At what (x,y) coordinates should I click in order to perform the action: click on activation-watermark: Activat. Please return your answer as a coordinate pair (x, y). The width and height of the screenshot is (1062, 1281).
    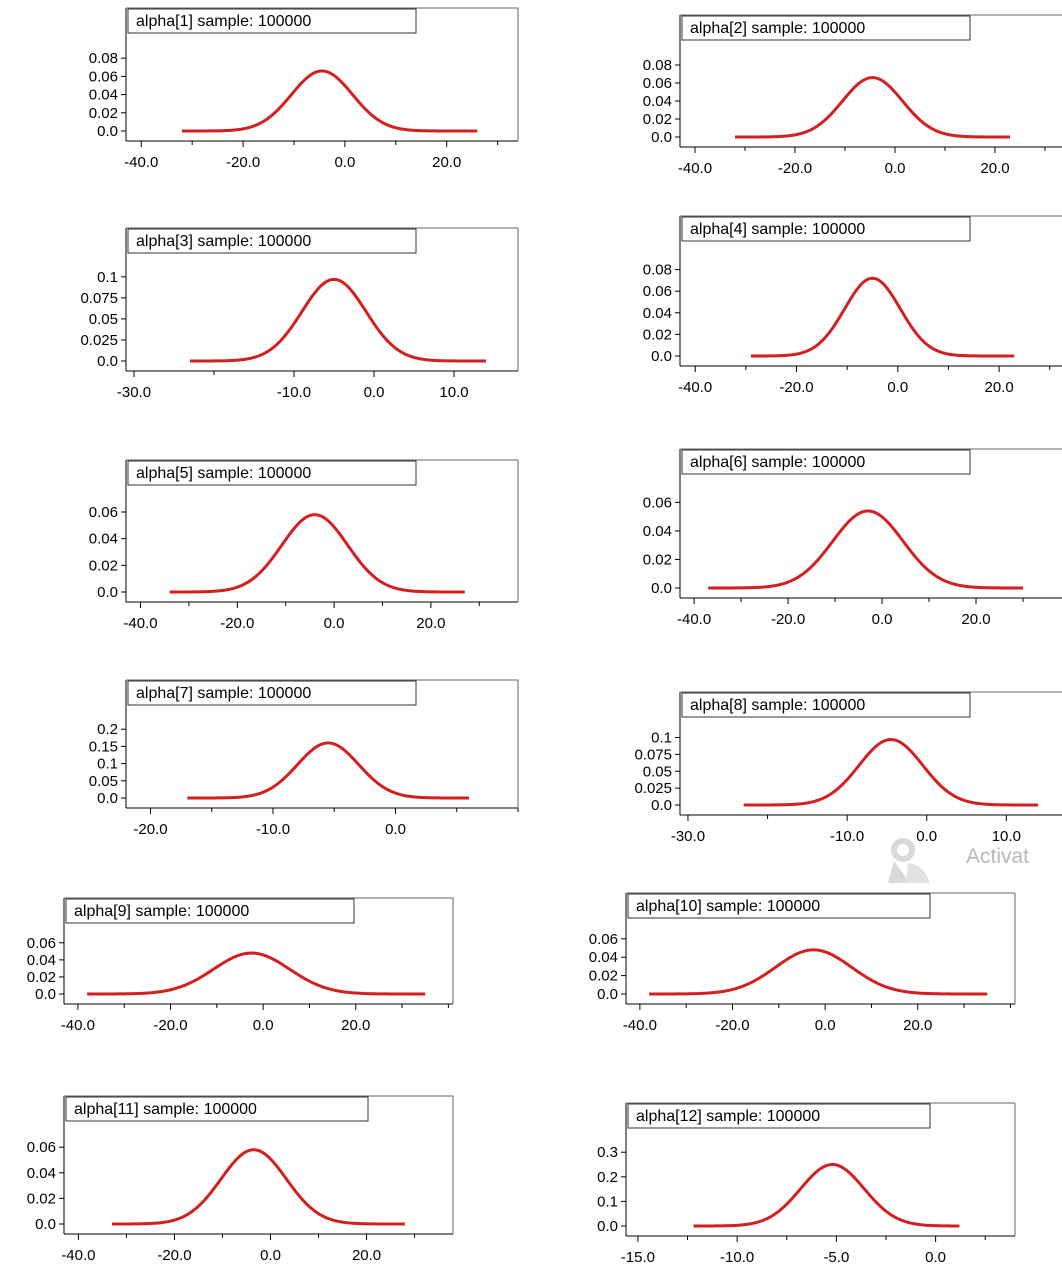
    Looking at the image, I should click on (973, 859).